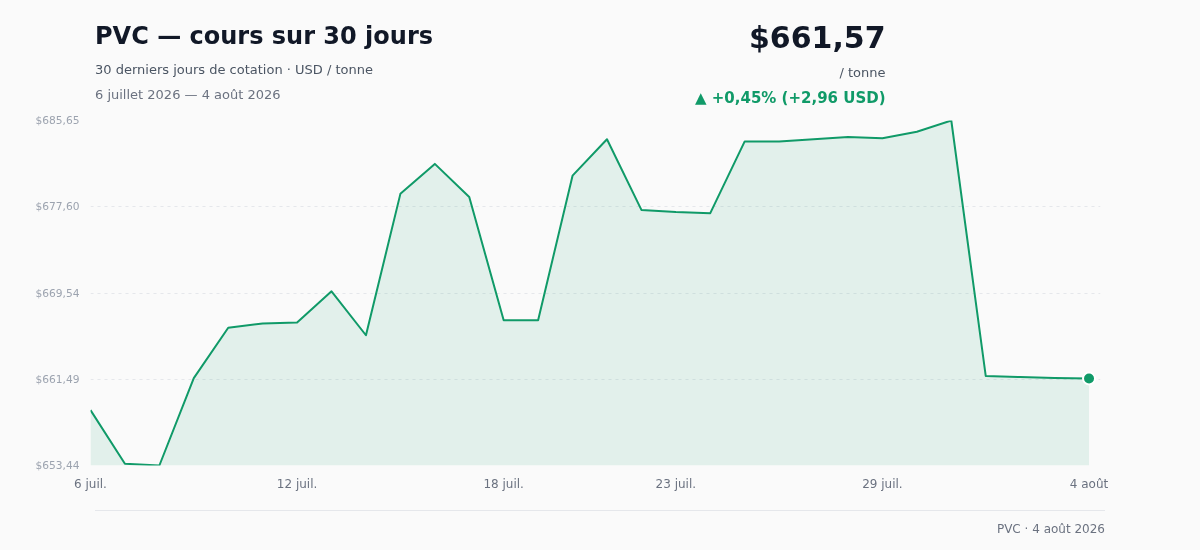 Image resolution: width=1200 pixels, height=560 pixels. Describe the element at coordinates (264, 36) in the screenshot. I see `chart-title: PVC — cours sur 30 jours` at that location.